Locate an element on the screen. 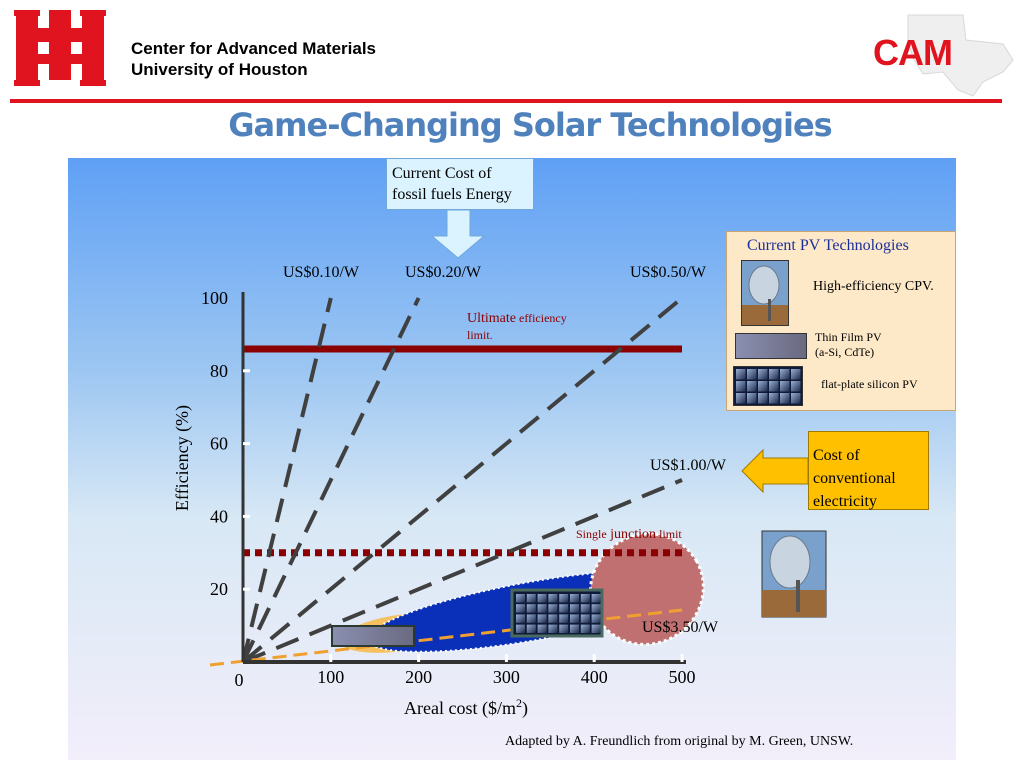  pv-item-thin-film-label-1: Thin Film PV is located at coordinates (848, 337).